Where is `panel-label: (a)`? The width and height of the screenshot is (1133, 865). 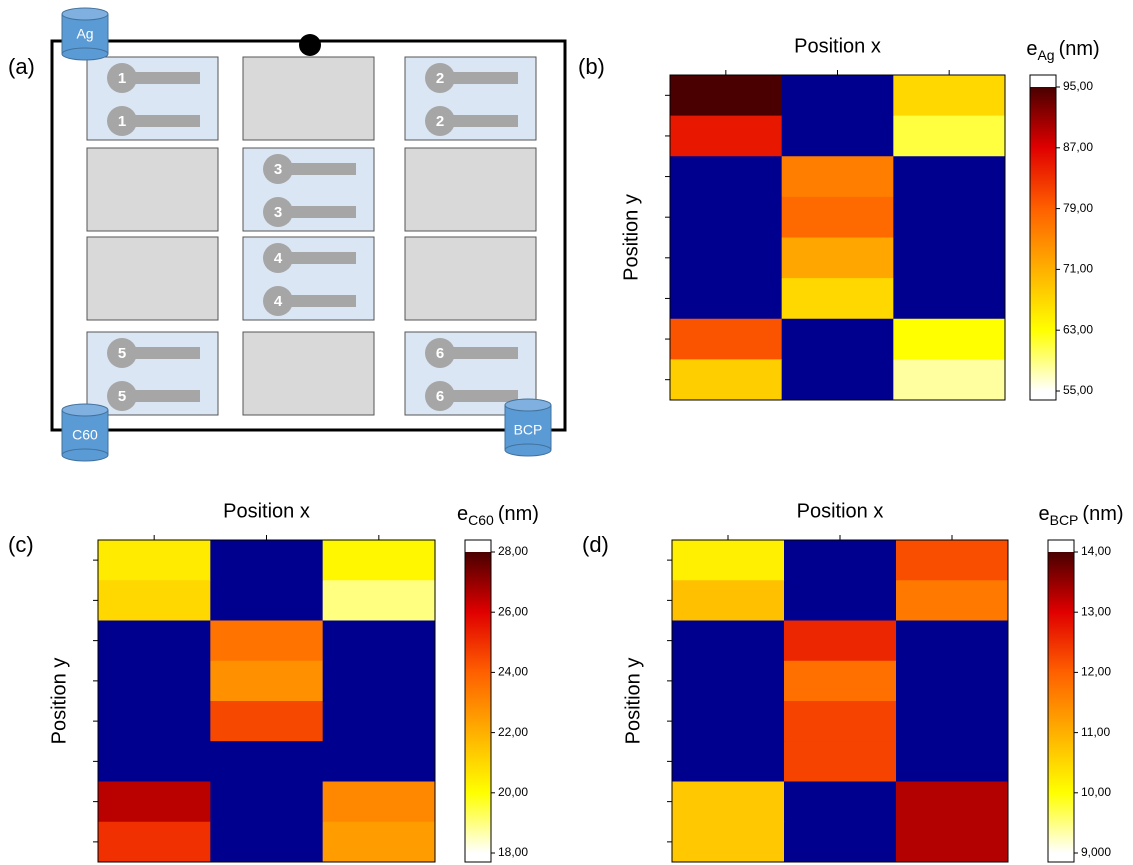 panel-label: (a) is located at coordinates (21, 66).